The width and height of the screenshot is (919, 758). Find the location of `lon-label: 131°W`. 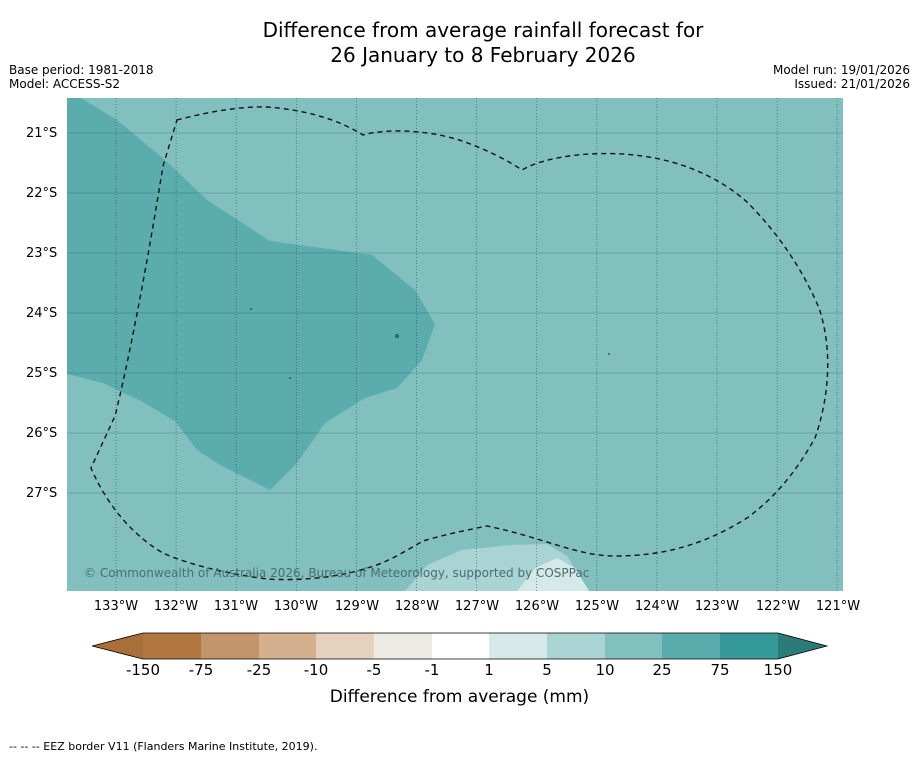

lon-label: 131°W is located at coordinates (236, 606).